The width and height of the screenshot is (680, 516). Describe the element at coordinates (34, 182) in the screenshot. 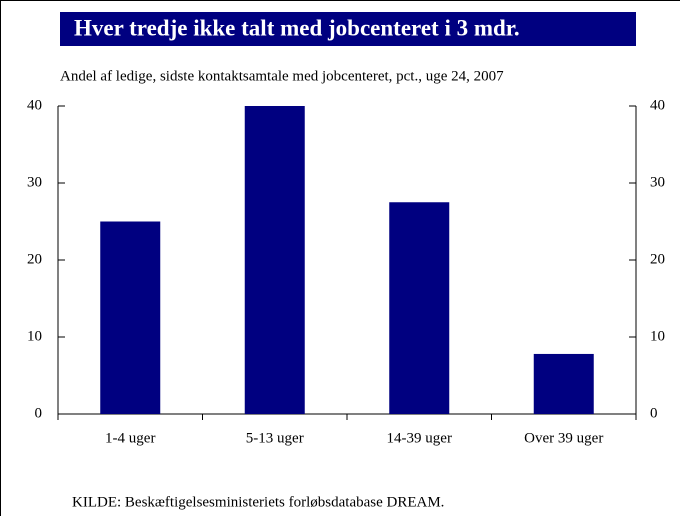

I see `y-tick-label: 30` at that location.